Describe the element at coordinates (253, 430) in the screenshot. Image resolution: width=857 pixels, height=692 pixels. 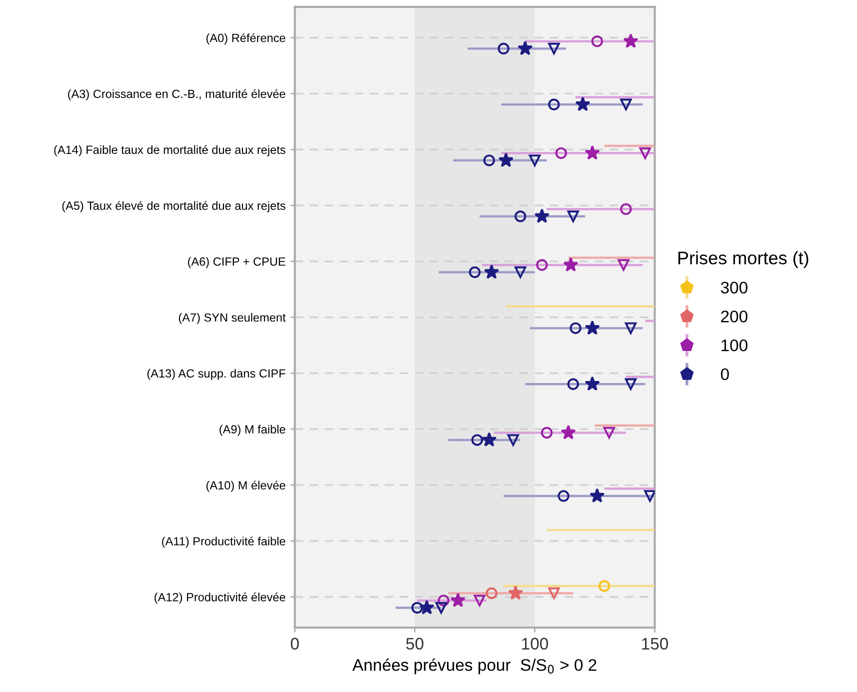
I see `y-tick-label: (A9) M faible` at that location.